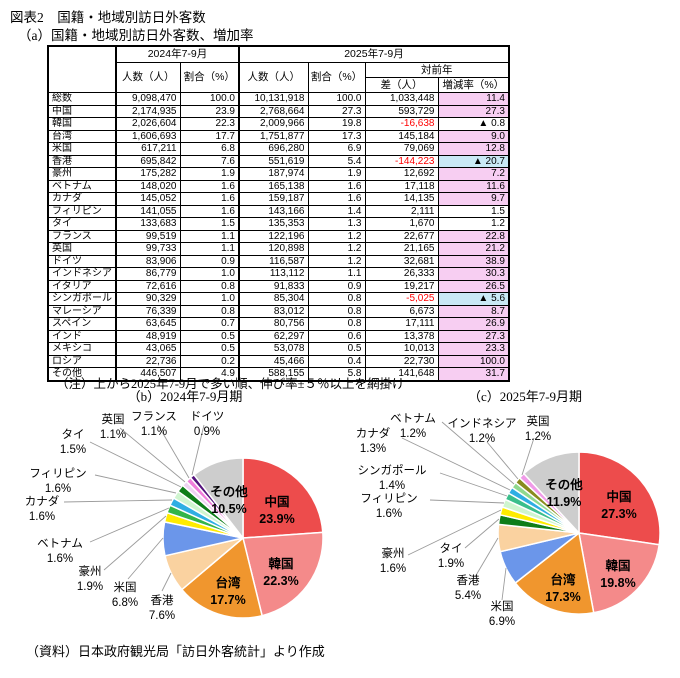 This screenshot has width=680, height=678. I want to click on cell-2025-count: 2,009,966, so click(273, 124).